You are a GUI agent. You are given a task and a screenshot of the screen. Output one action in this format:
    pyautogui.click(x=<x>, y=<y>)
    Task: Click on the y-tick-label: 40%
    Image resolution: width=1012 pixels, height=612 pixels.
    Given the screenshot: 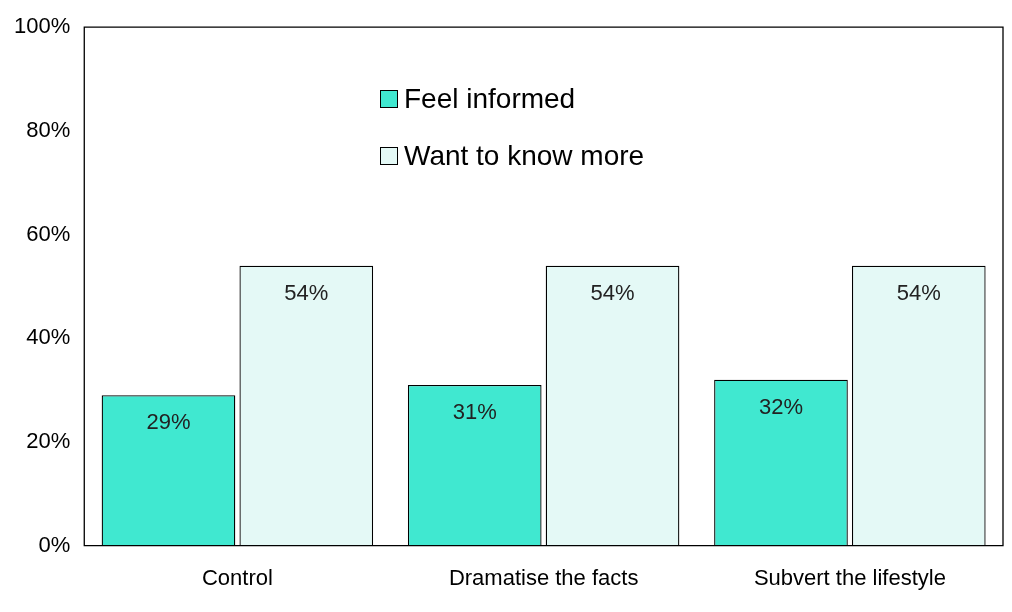 What is the action you would take?
    pyautogui.click(x=48, y=337)
    